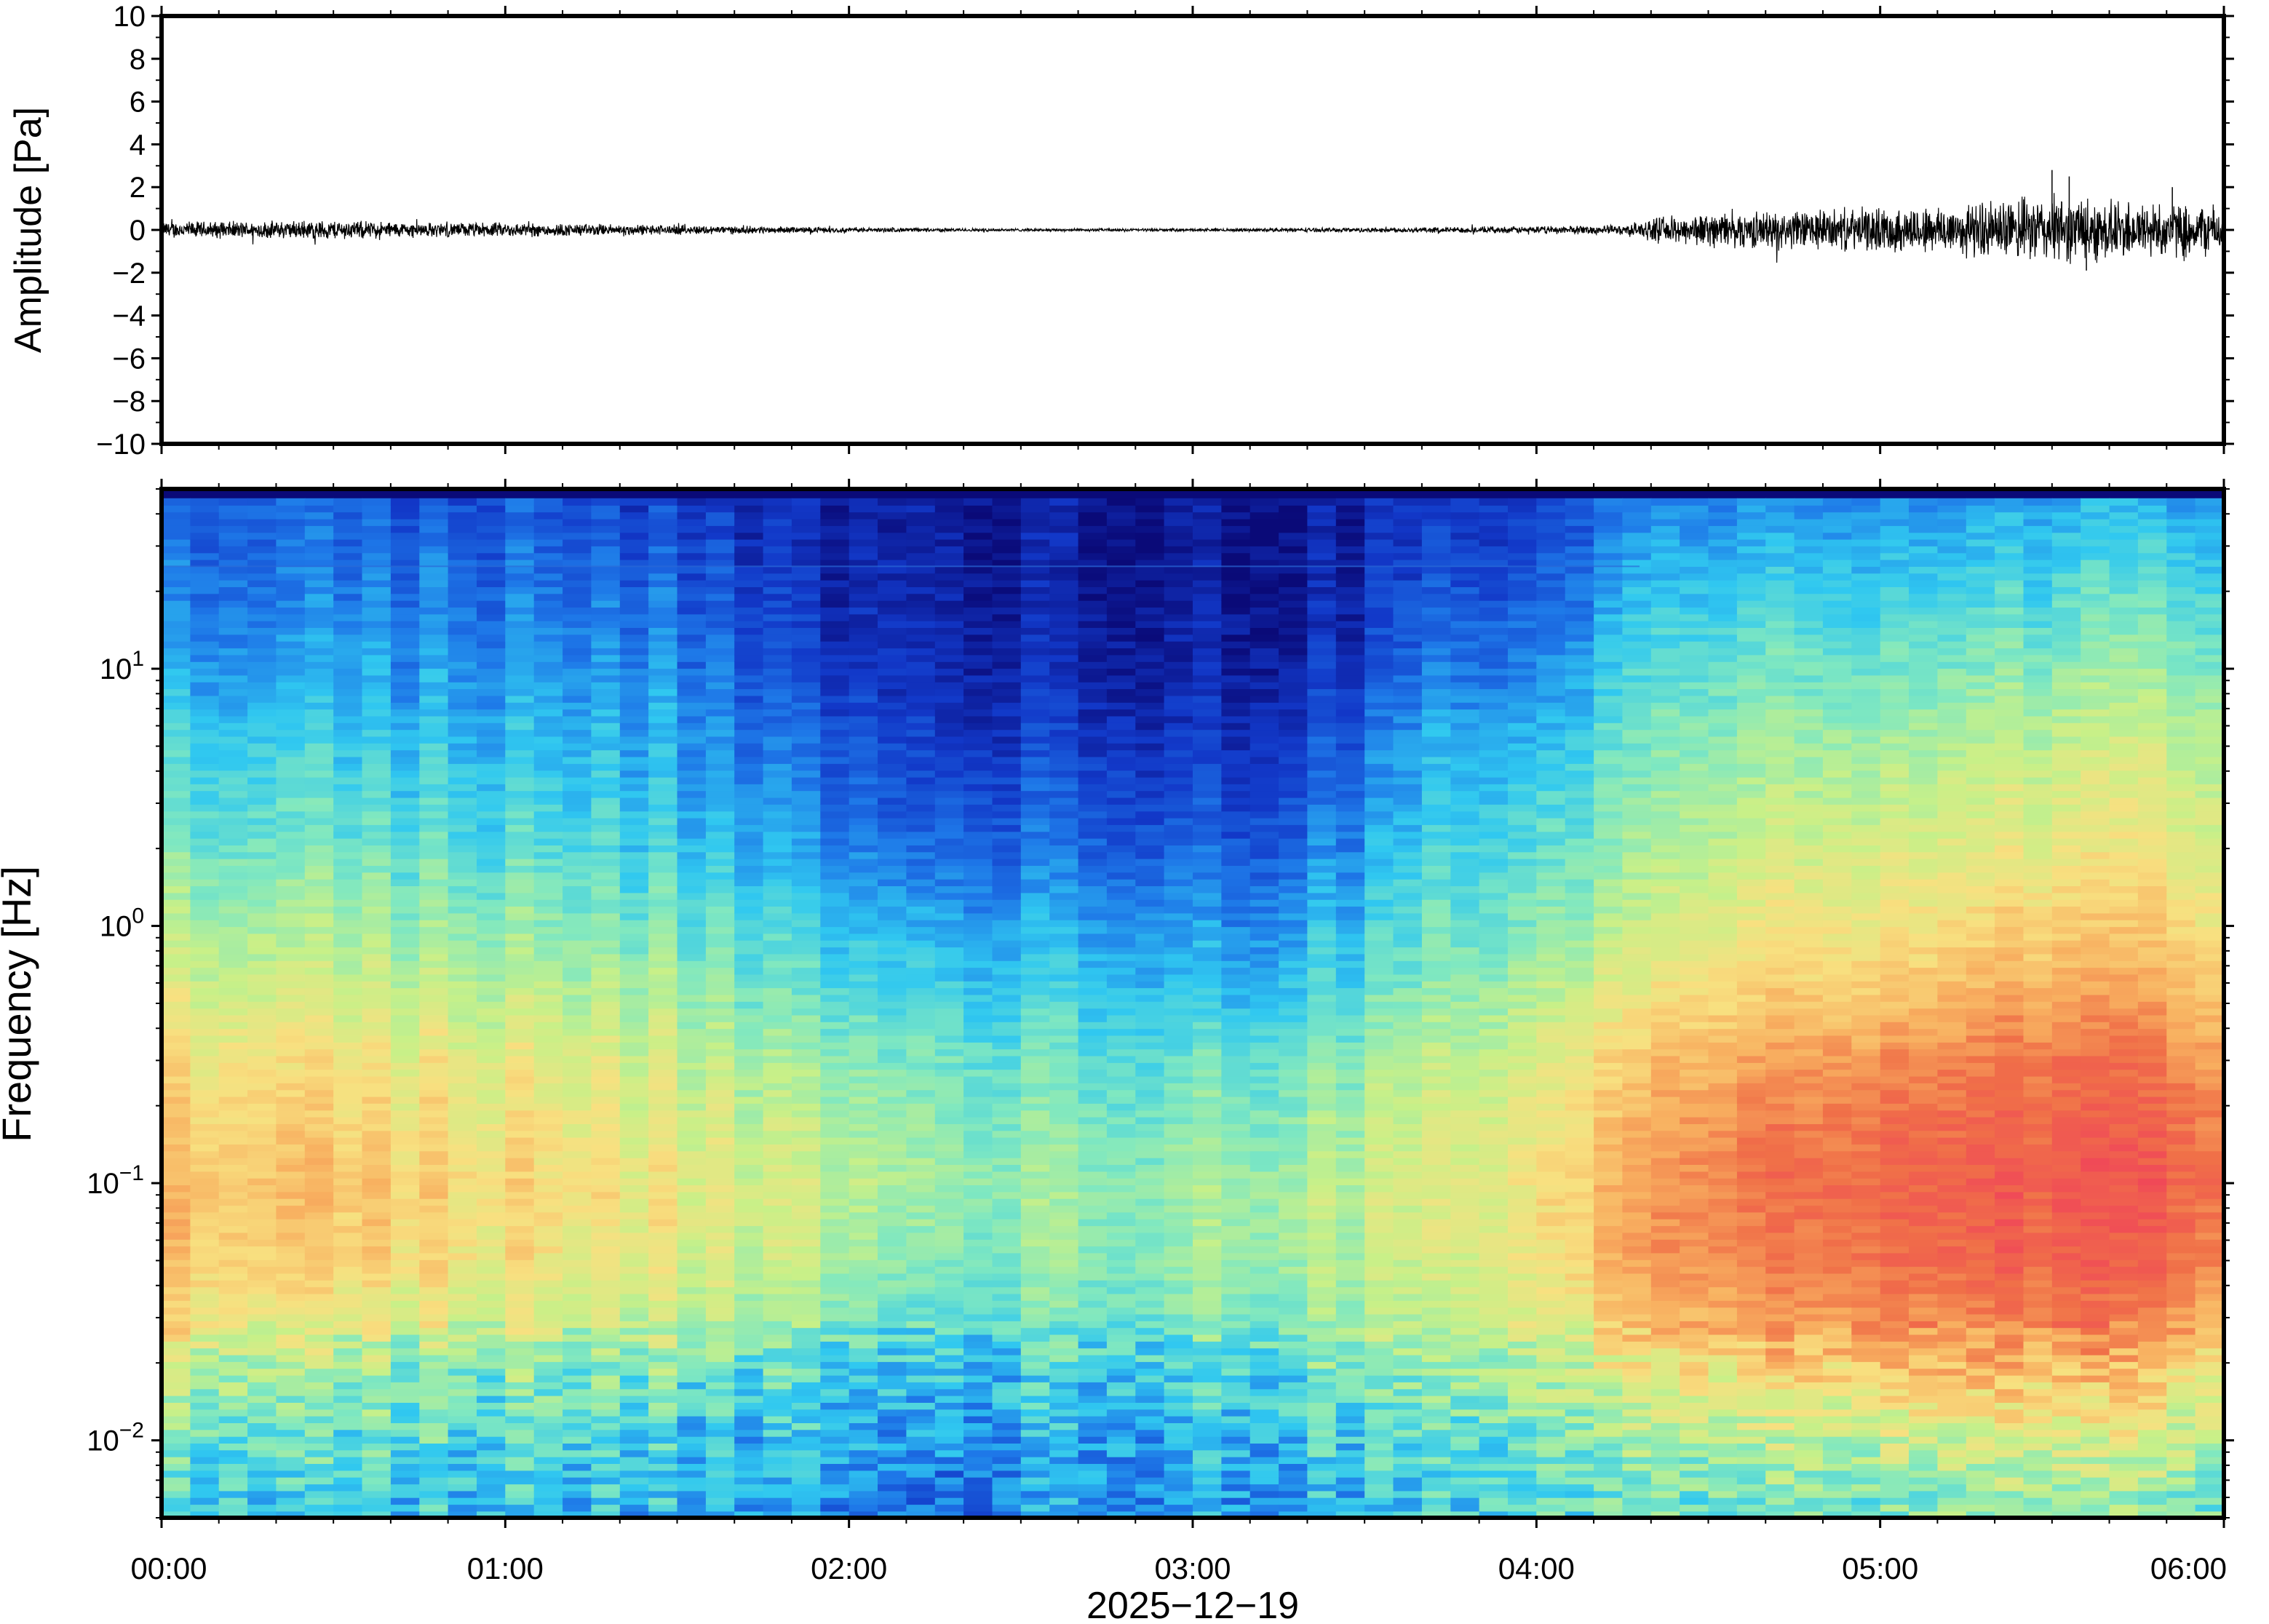 The image size is (2269, 1624). Describe the element at coordinates (138, 145) in the screenshot. I see `waveform-ytick-label-7: 4` at that location.